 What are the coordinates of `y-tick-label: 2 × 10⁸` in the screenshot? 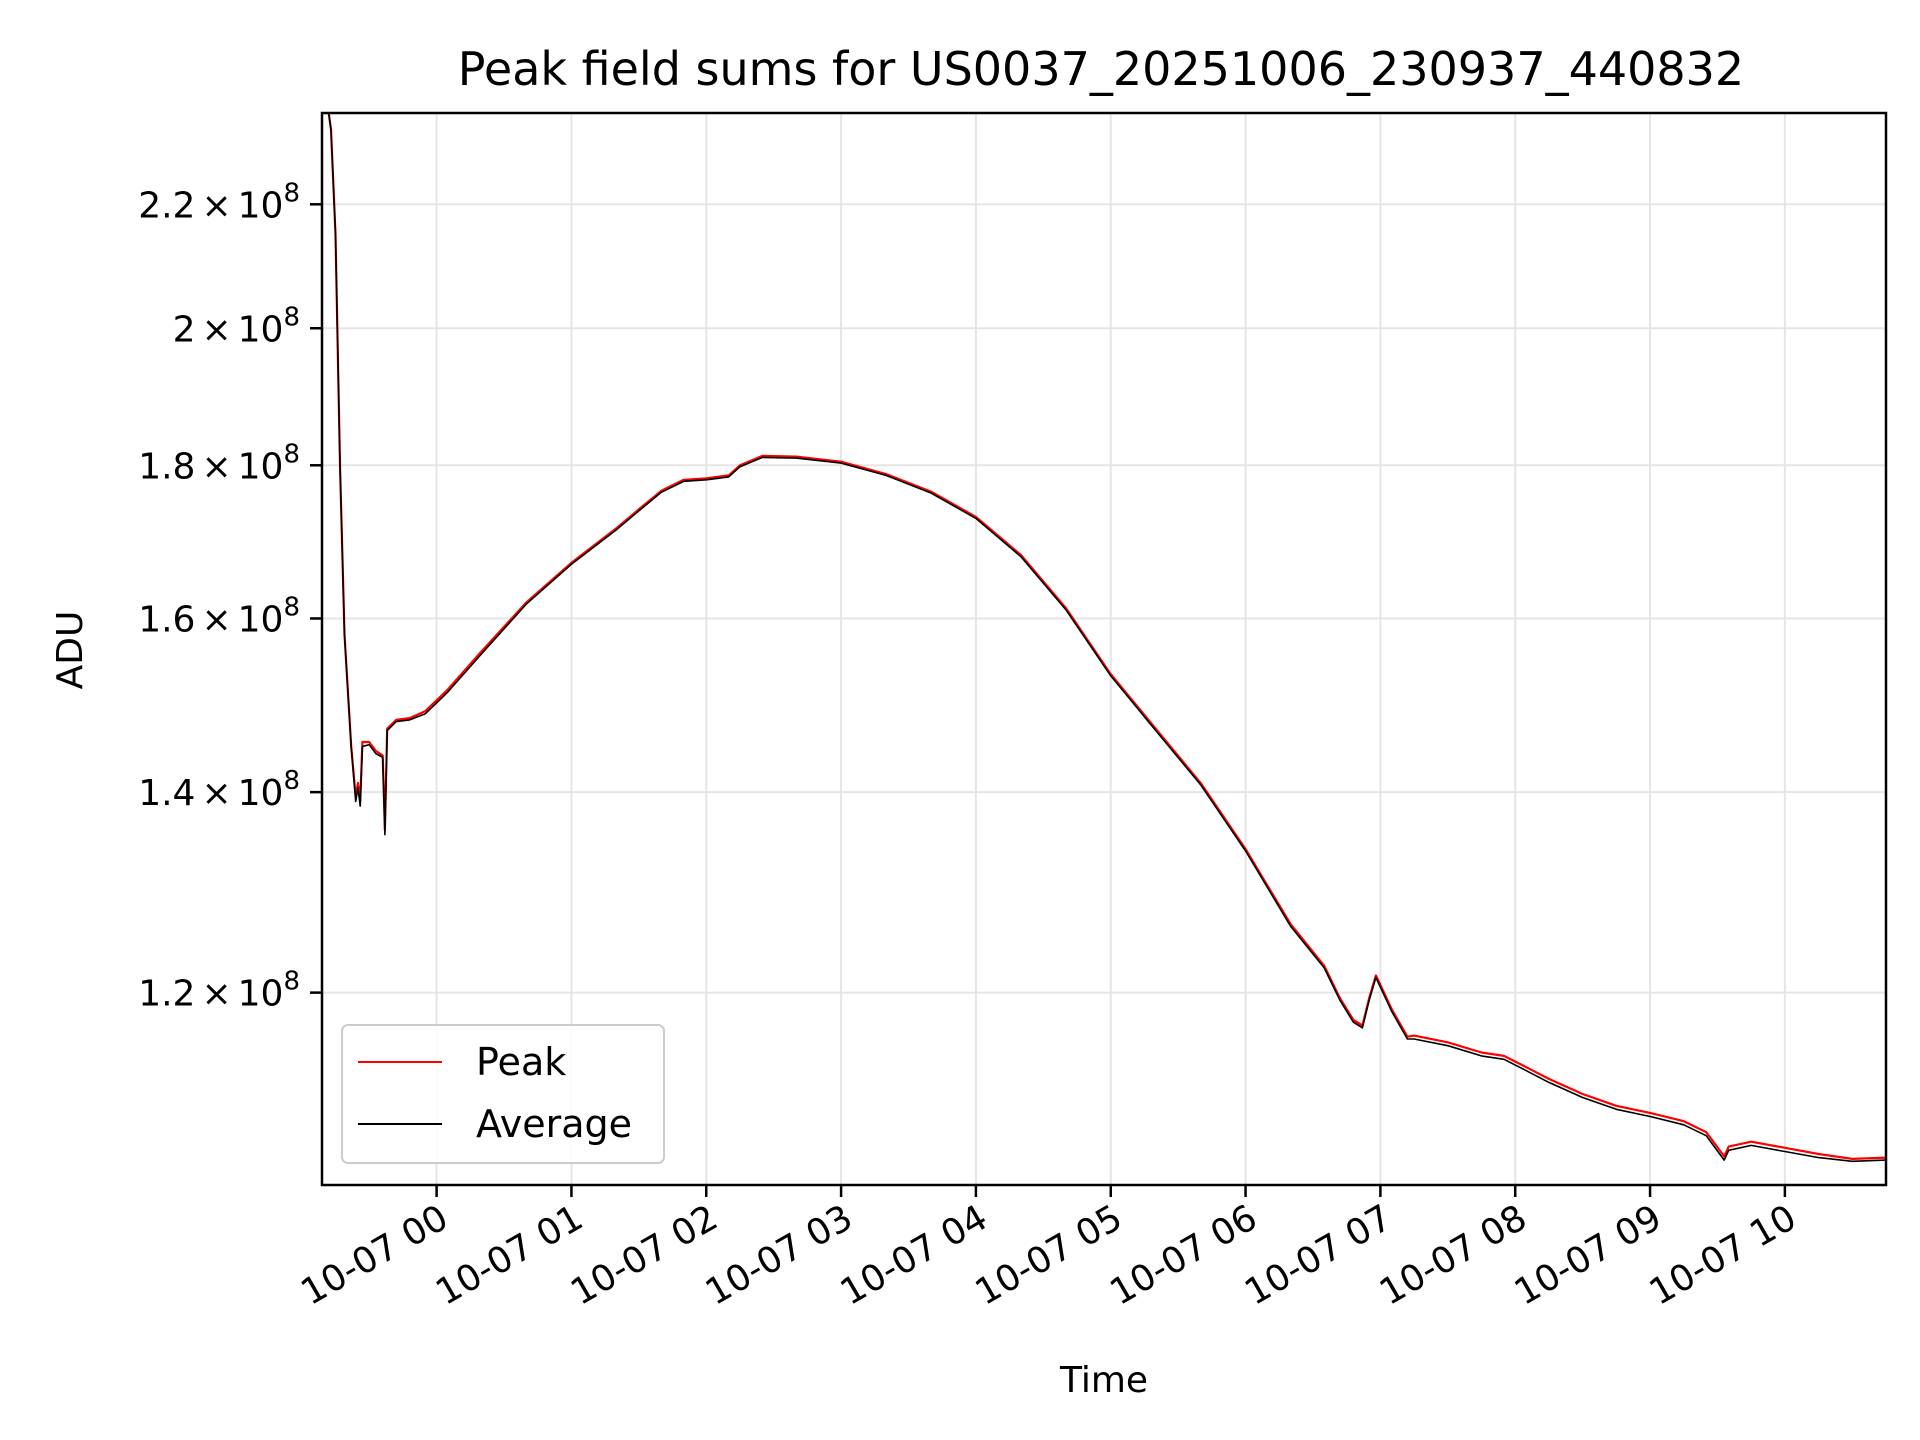 It's located at (236, 326).